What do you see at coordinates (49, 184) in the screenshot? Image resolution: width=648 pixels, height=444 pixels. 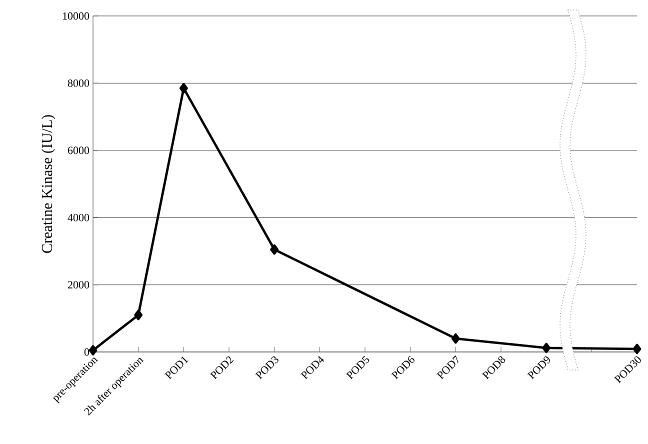 I see `y-axis-title: Creatine Kinase (IU/L)` at bounding box center [49, 184].